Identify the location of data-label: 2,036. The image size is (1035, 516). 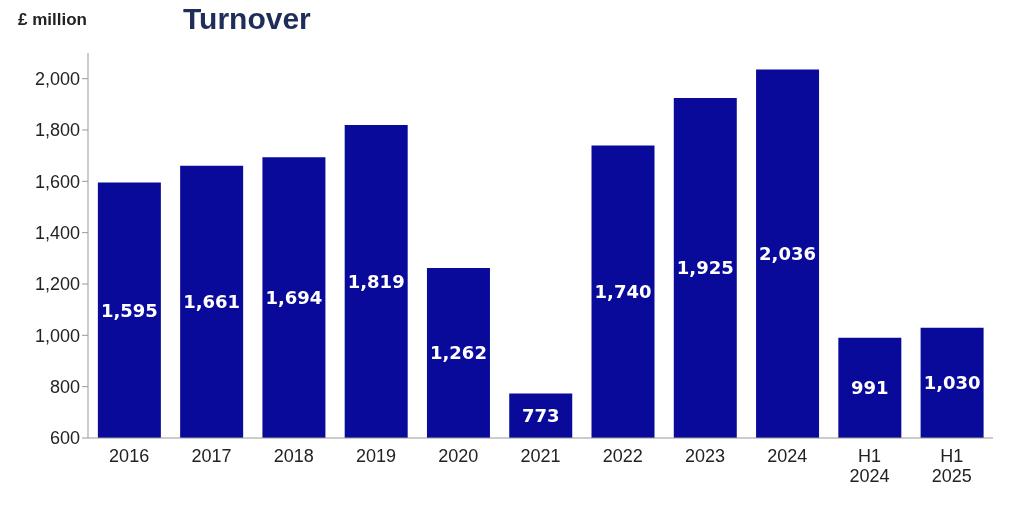
(788, 254).